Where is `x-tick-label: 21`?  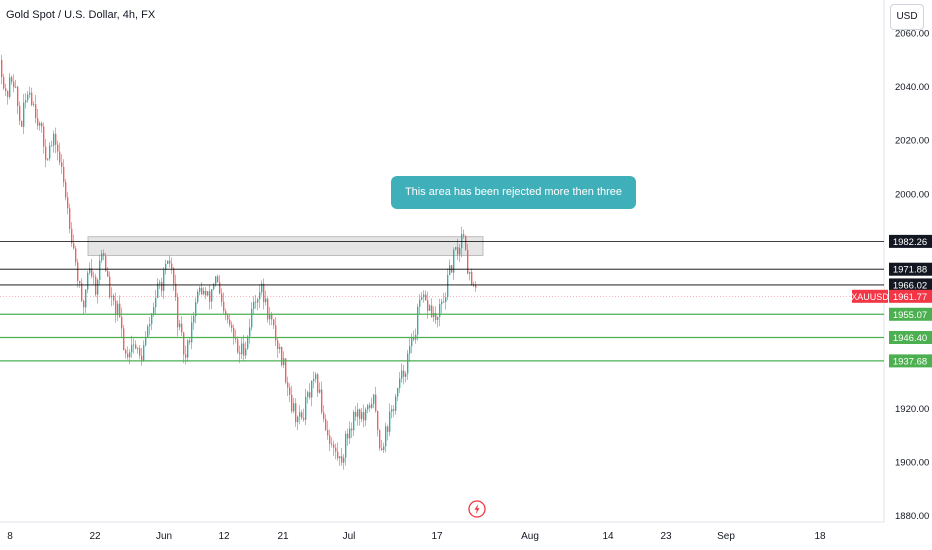
x-tick-label: 21 is located at coordinates (283, 536).